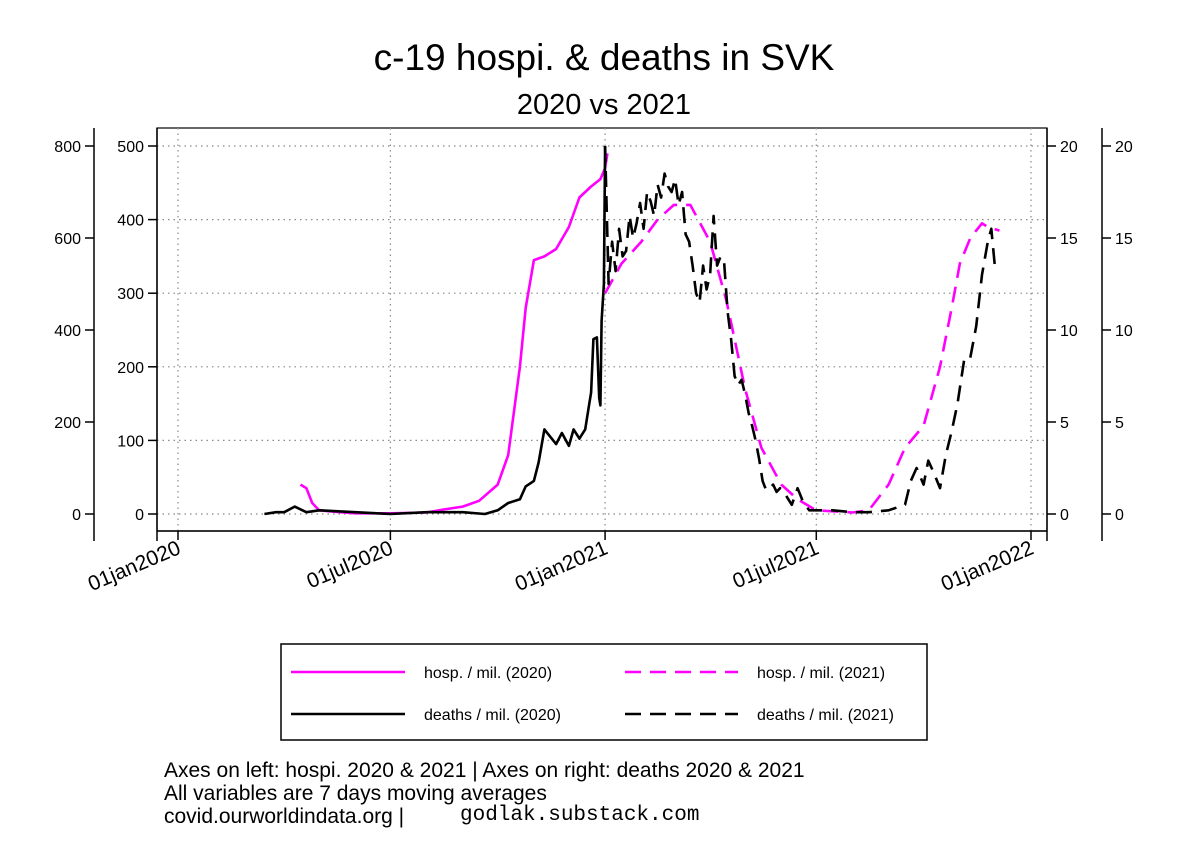 Image resolution: width=1188 pixels, height=864 pixels. What do you see at coordinates (488, 673) in the screenshot?
I see `legend-label: hosp. / mil. (2020)` at bounding box center [488, 673].